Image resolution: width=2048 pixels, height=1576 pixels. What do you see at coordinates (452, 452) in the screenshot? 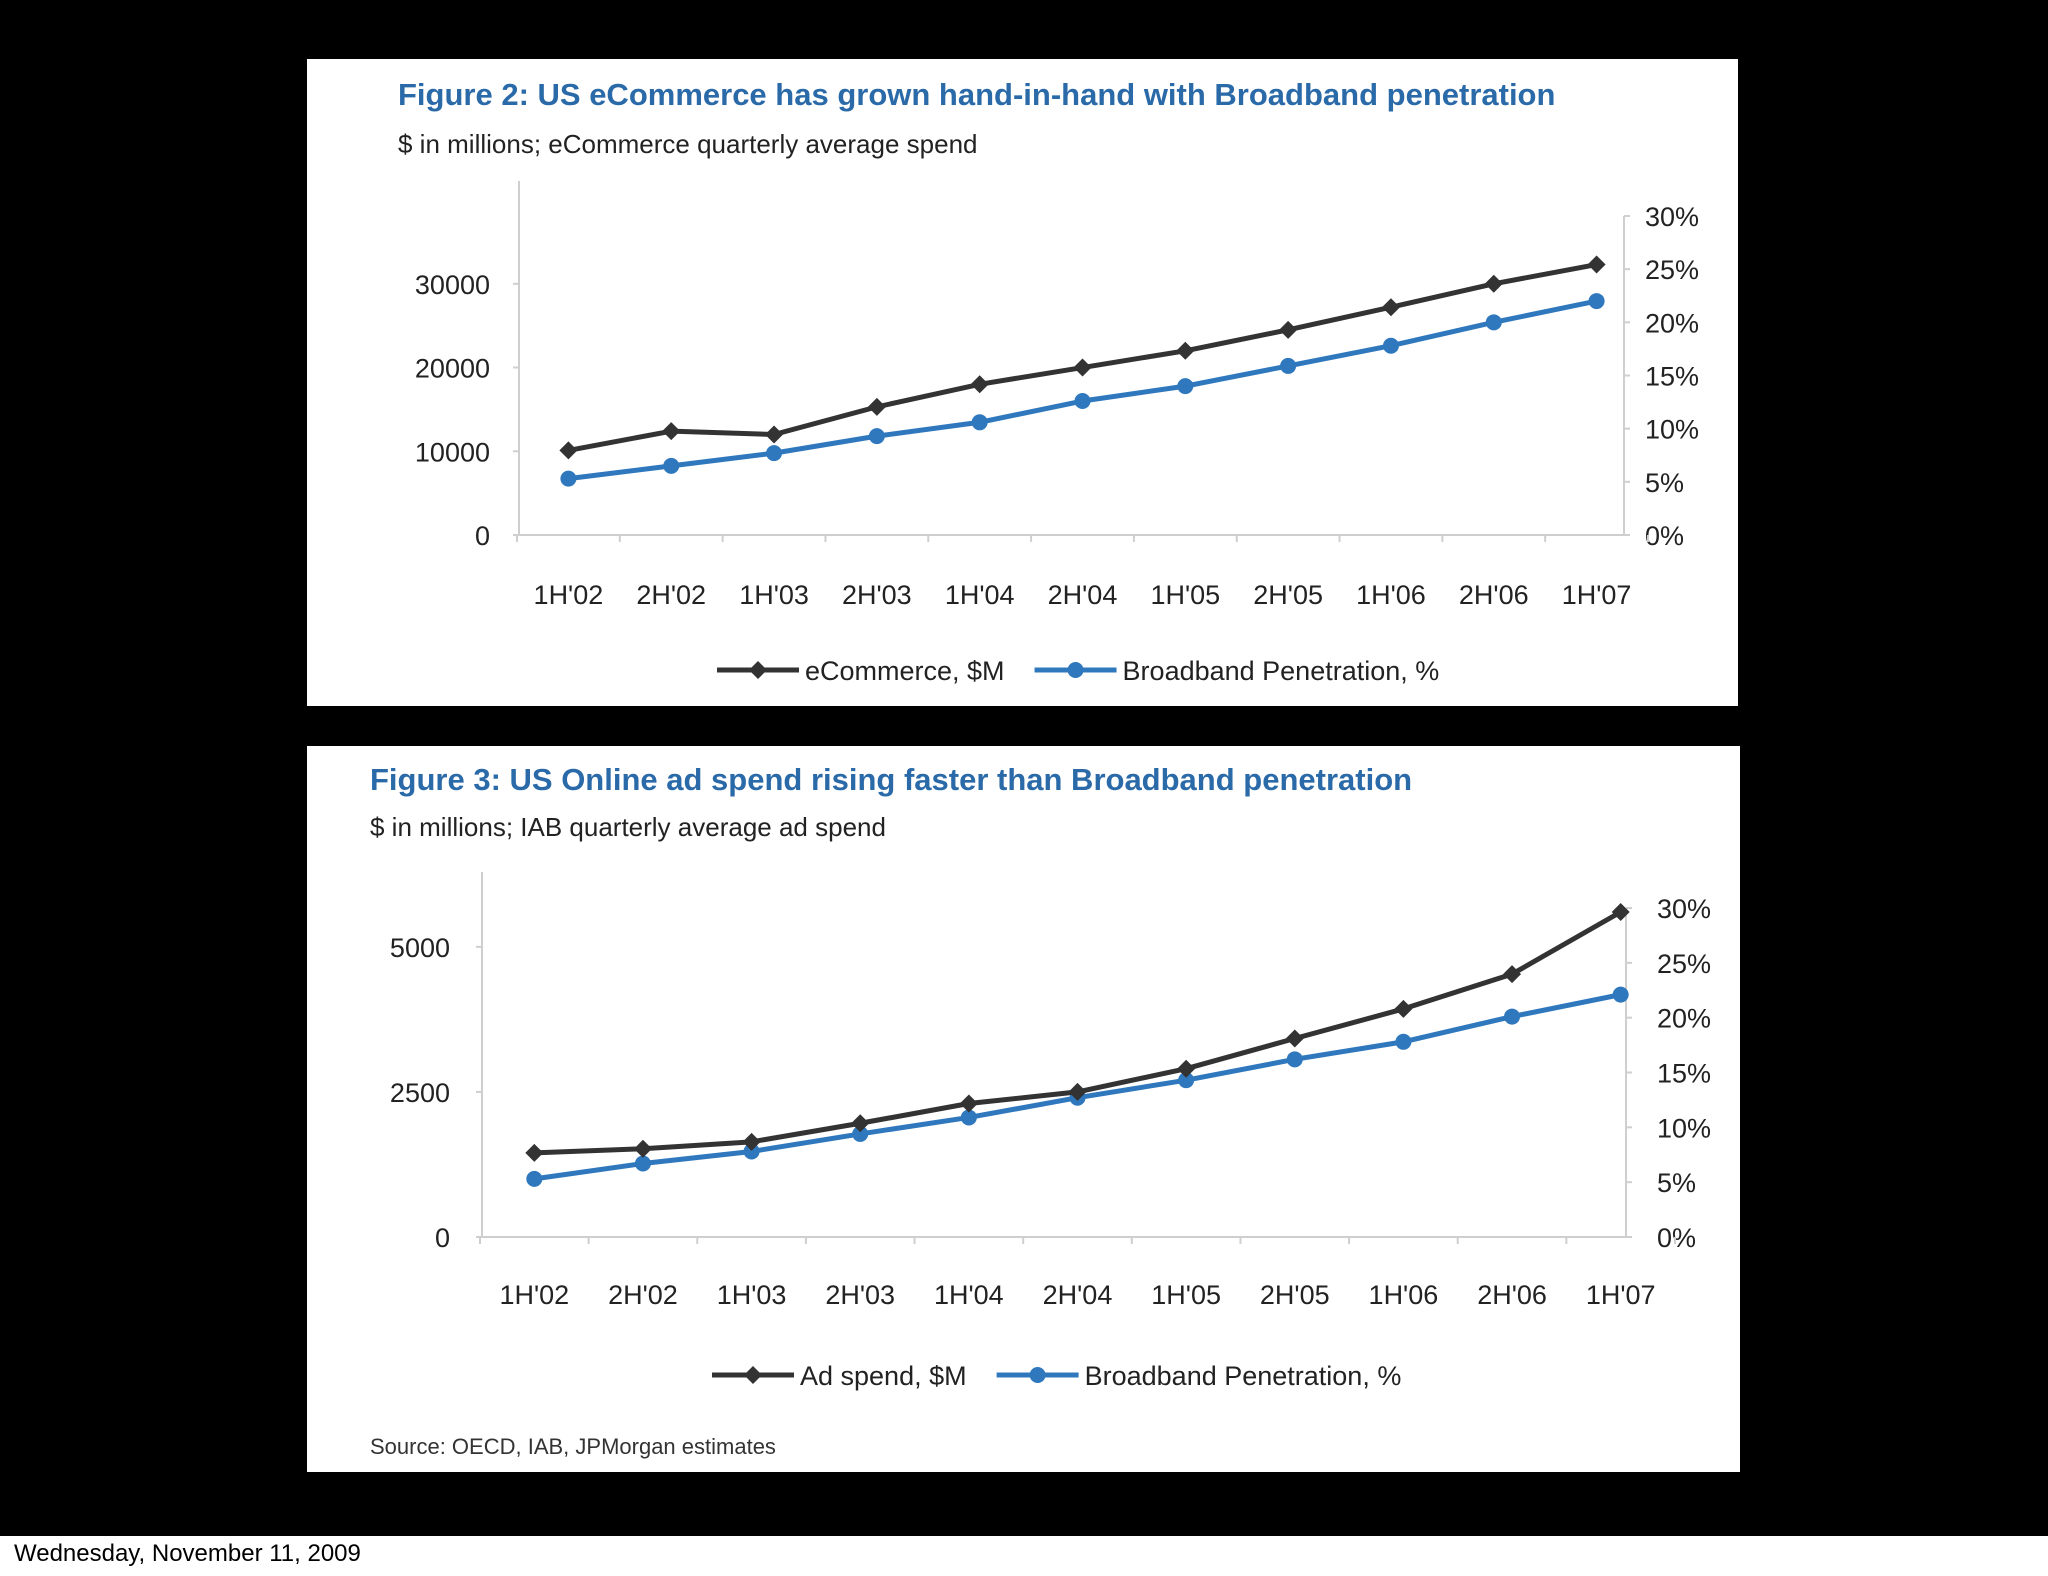
I see `y-tick-label-left: 10000` at bounding box center [452, 452].